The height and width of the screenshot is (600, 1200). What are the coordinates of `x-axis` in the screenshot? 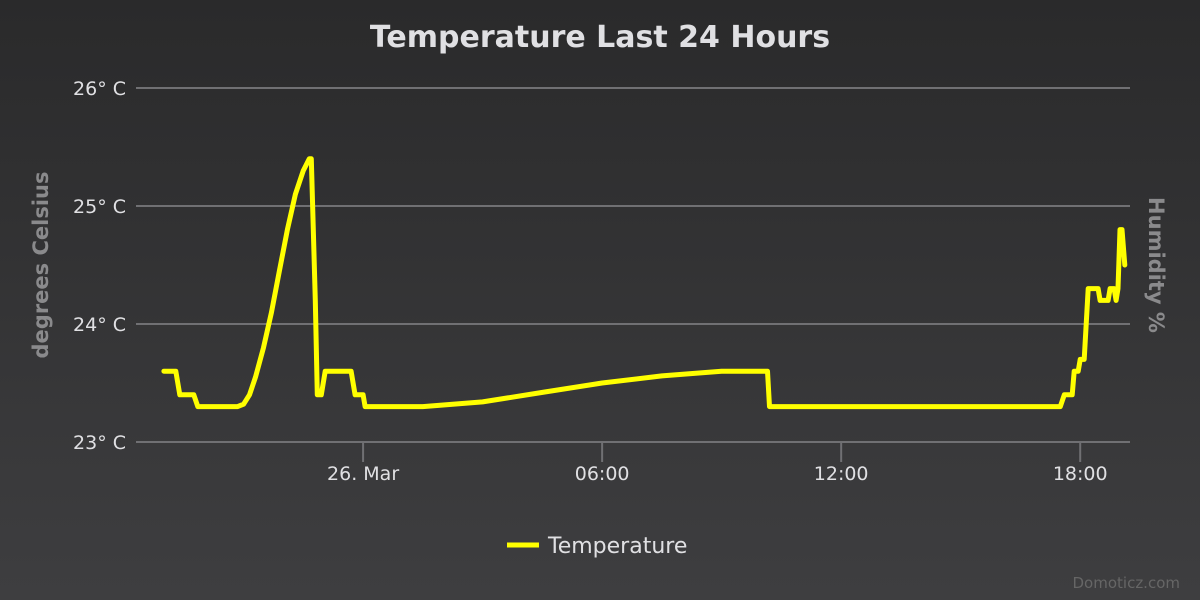 It's located at (633, 451).